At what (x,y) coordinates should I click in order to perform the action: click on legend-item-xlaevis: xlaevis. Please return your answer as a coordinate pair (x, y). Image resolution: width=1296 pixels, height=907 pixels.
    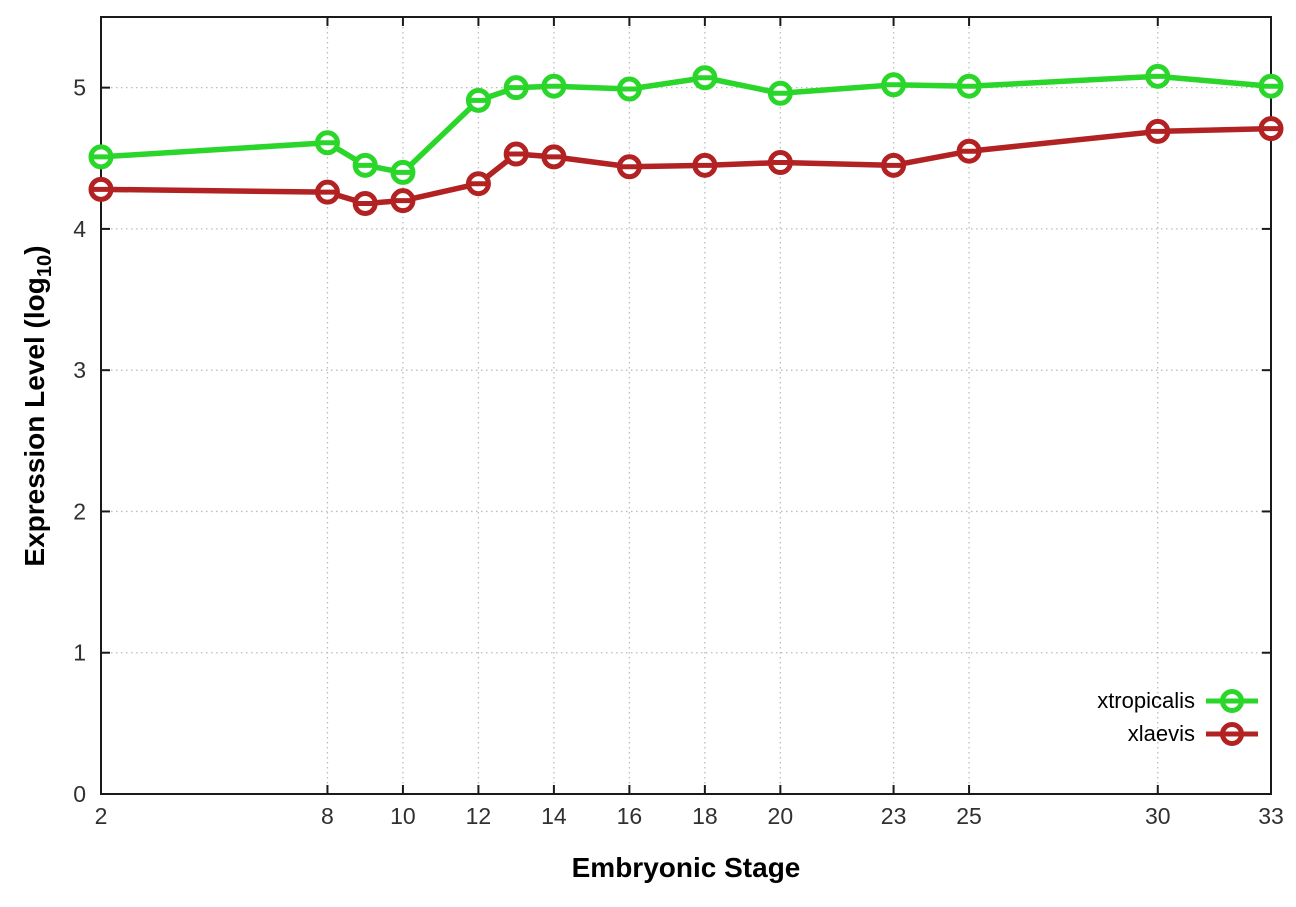
    Looking at the image, I should click on (1178, 733).